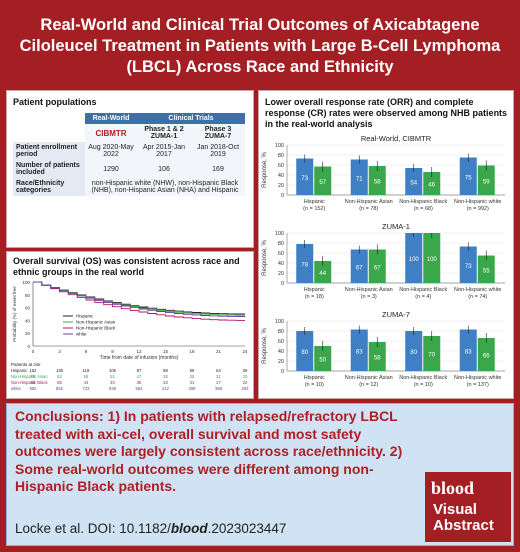 The height and width of the screenshot is (552, 520). I want to click on x-tick-label: 12, so click(139, 351).